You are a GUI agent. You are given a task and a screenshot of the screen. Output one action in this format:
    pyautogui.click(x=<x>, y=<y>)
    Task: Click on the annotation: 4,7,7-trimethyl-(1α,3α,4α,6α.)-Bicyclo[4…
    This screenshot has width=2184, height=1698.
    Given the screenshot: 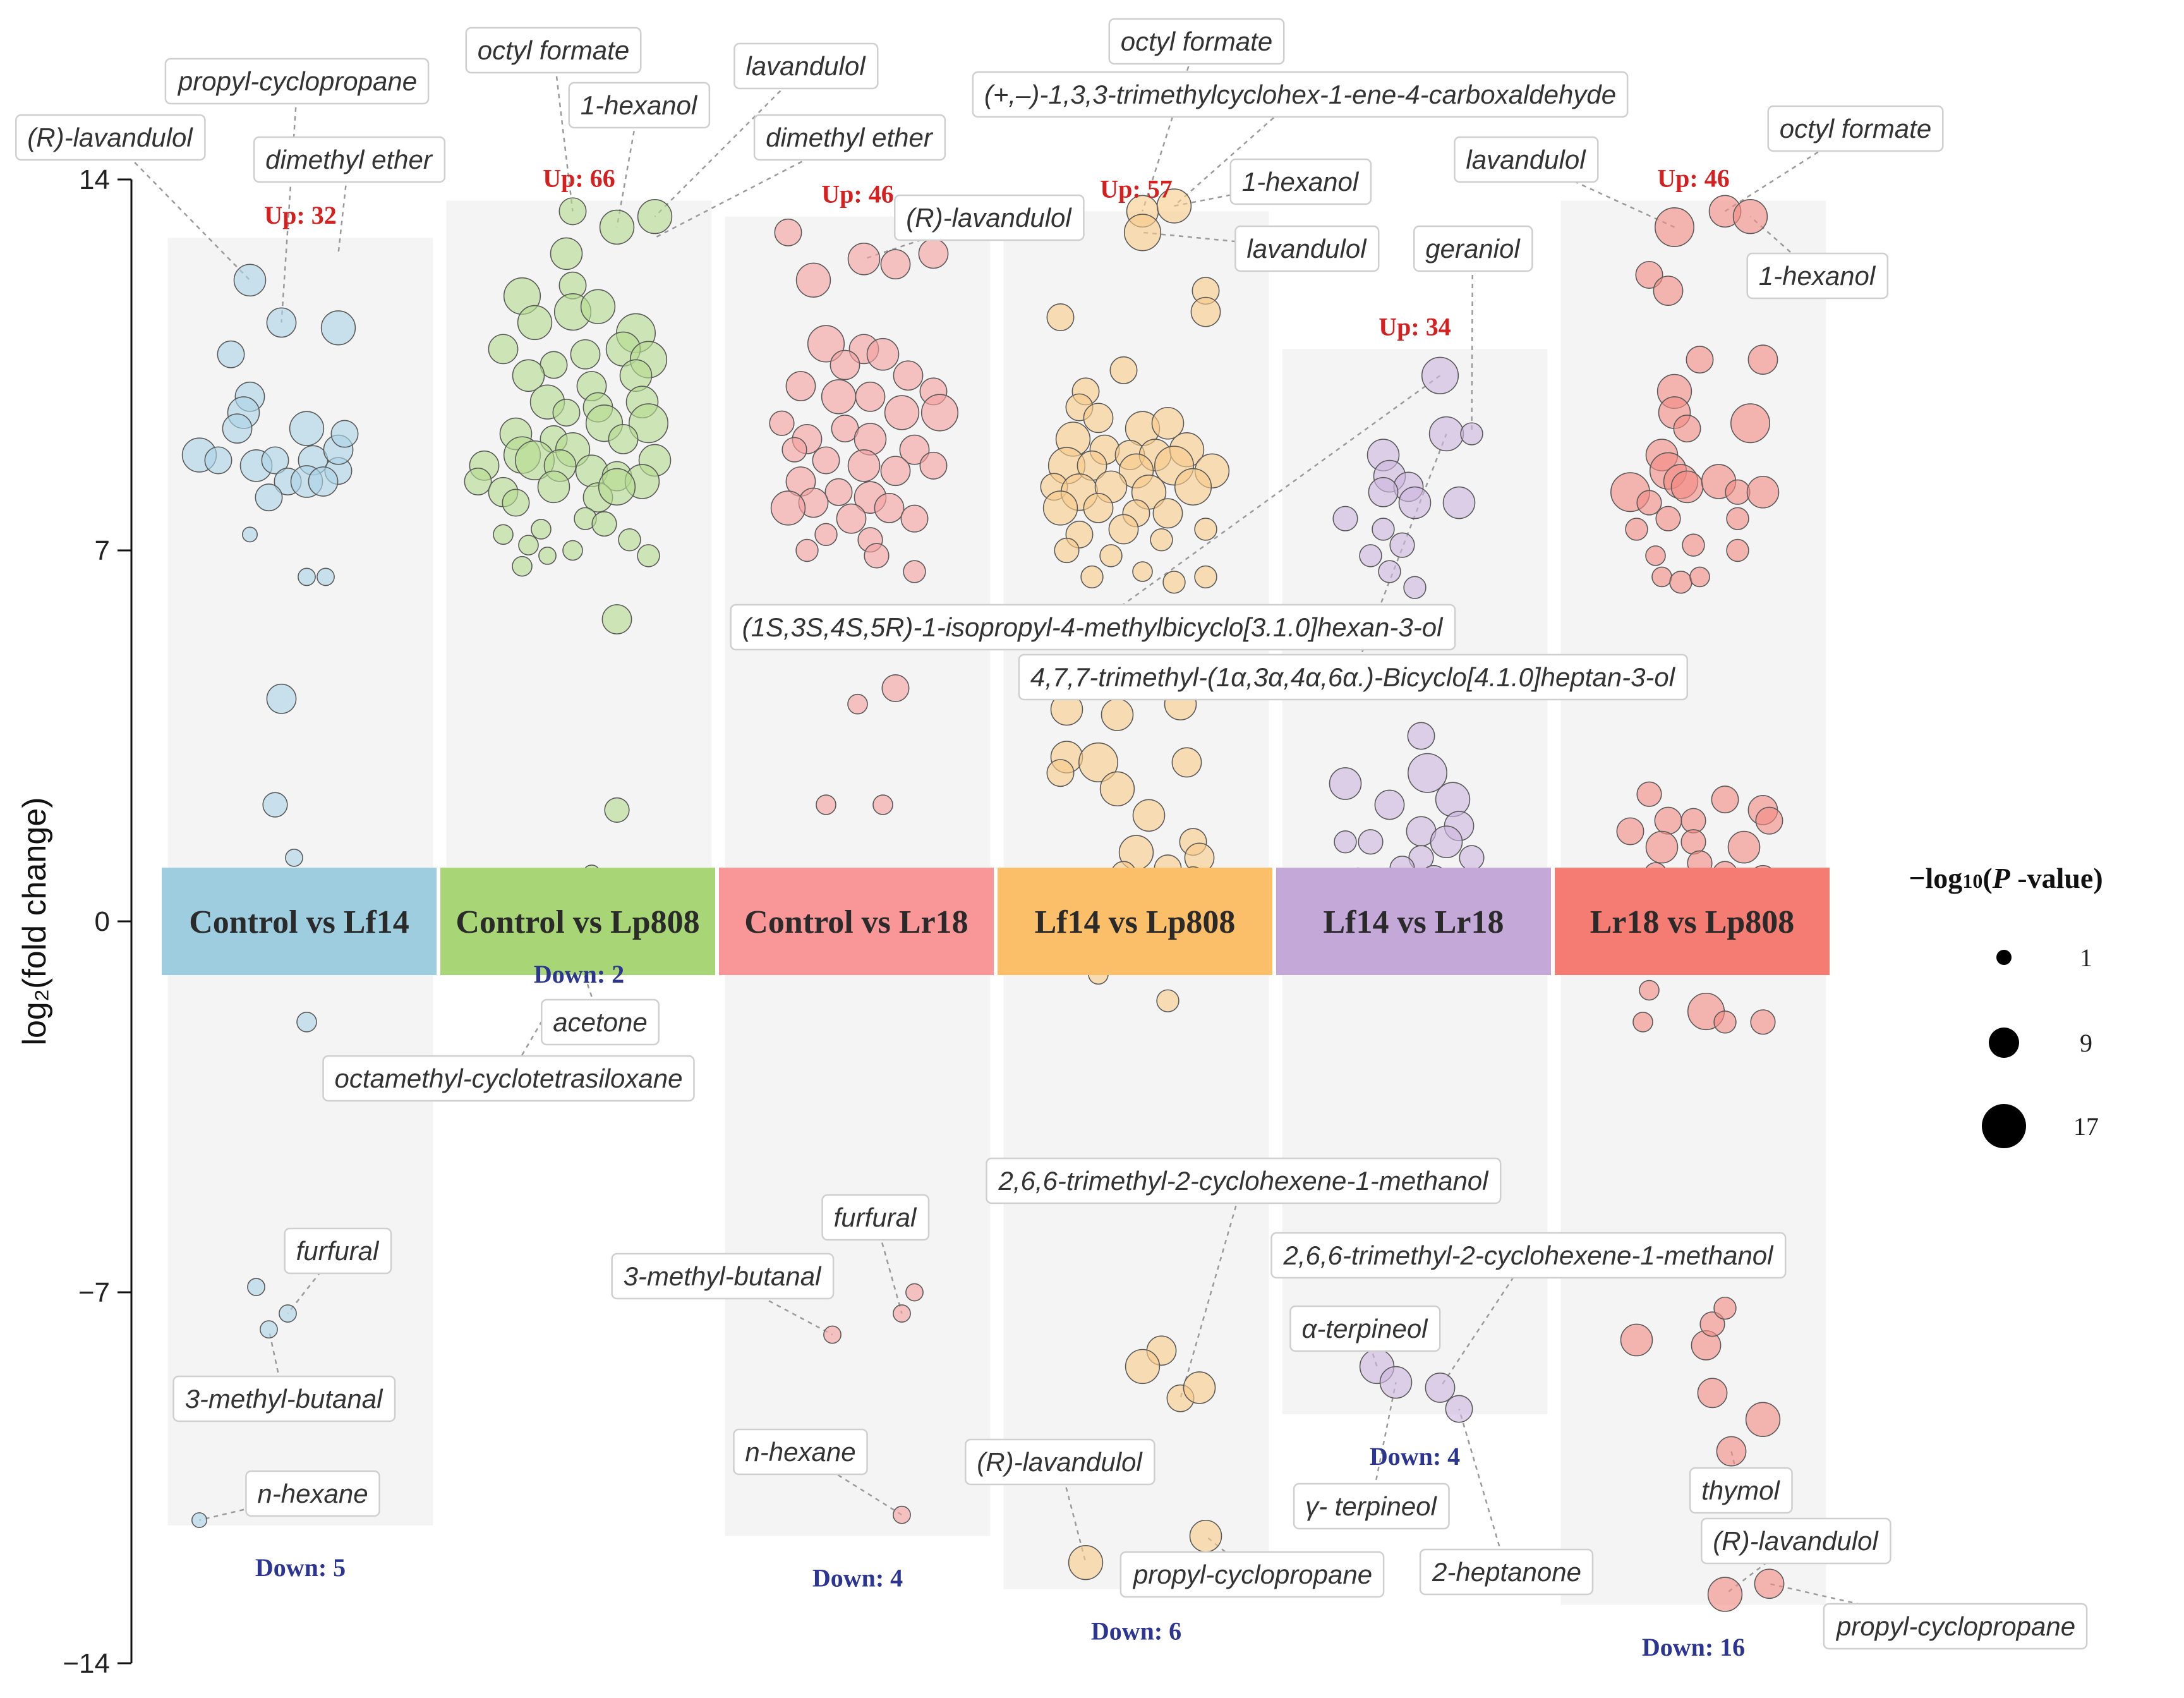 What is the action you would take?
    pyautogui.click(x=1353, y=677)
    